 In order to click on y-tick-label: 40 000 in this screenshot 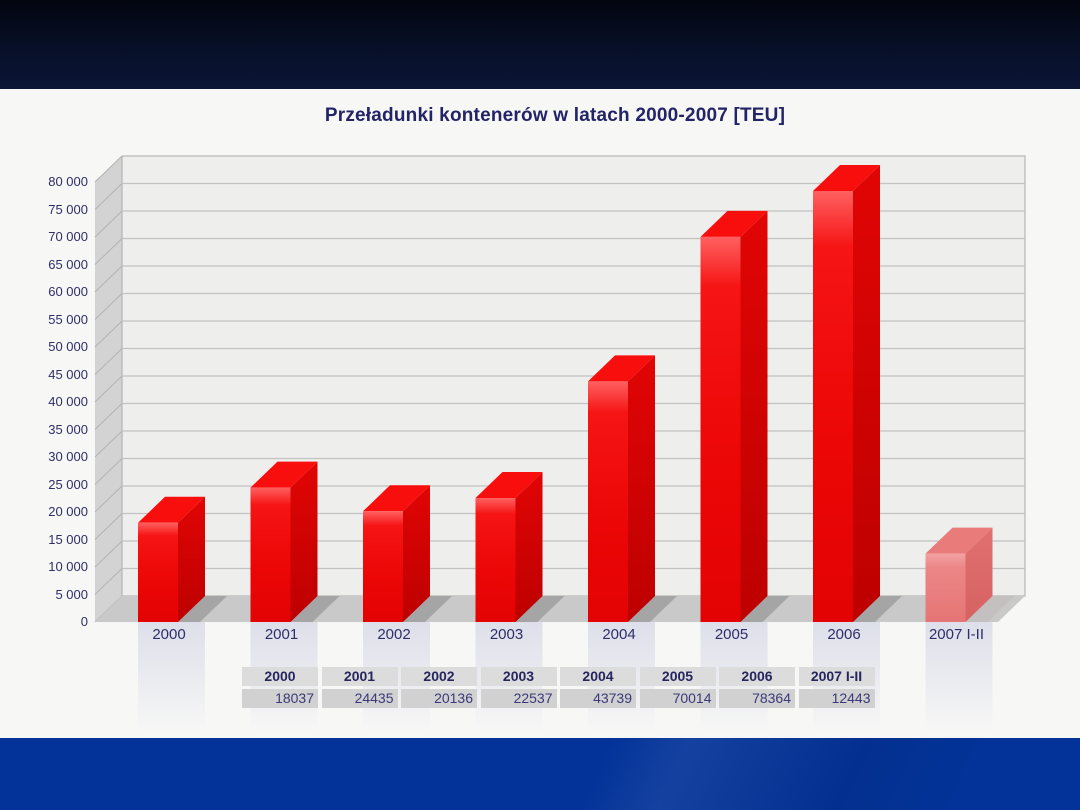, I will do `click(68, 401)`.